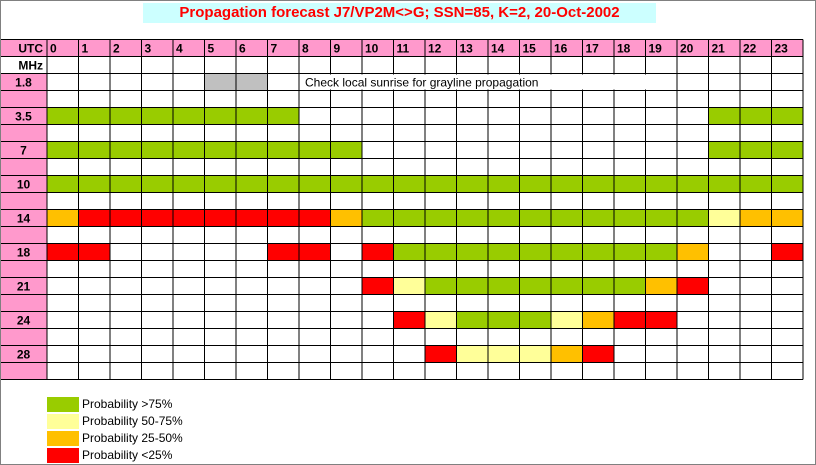 The height and width of the screenshot is (465, 816). I want to click on band-label: 10, so click(24, 185).